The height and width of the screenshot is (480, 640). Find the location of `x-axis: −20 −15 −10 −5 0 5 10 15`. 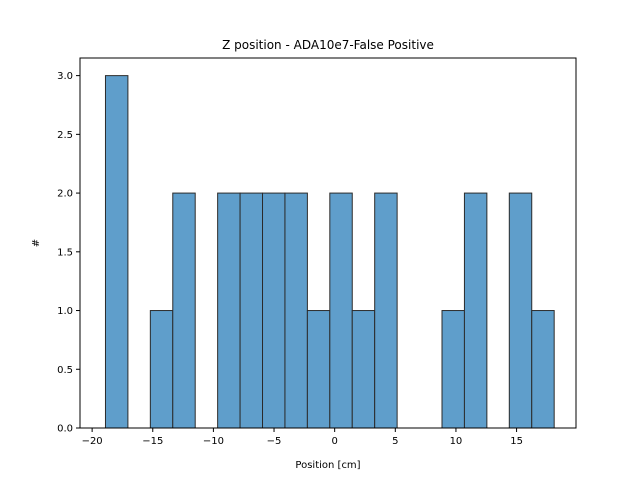

x-axis: −20 −15 −10 −5 0 5 10 15 is located at coordinates (302, 437).